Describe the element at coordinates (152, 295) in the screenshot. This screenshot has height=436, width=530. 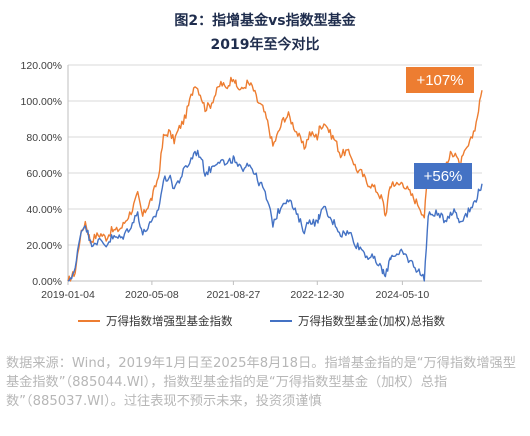
I see `x-tick-label: 2020-05-08` at that location.